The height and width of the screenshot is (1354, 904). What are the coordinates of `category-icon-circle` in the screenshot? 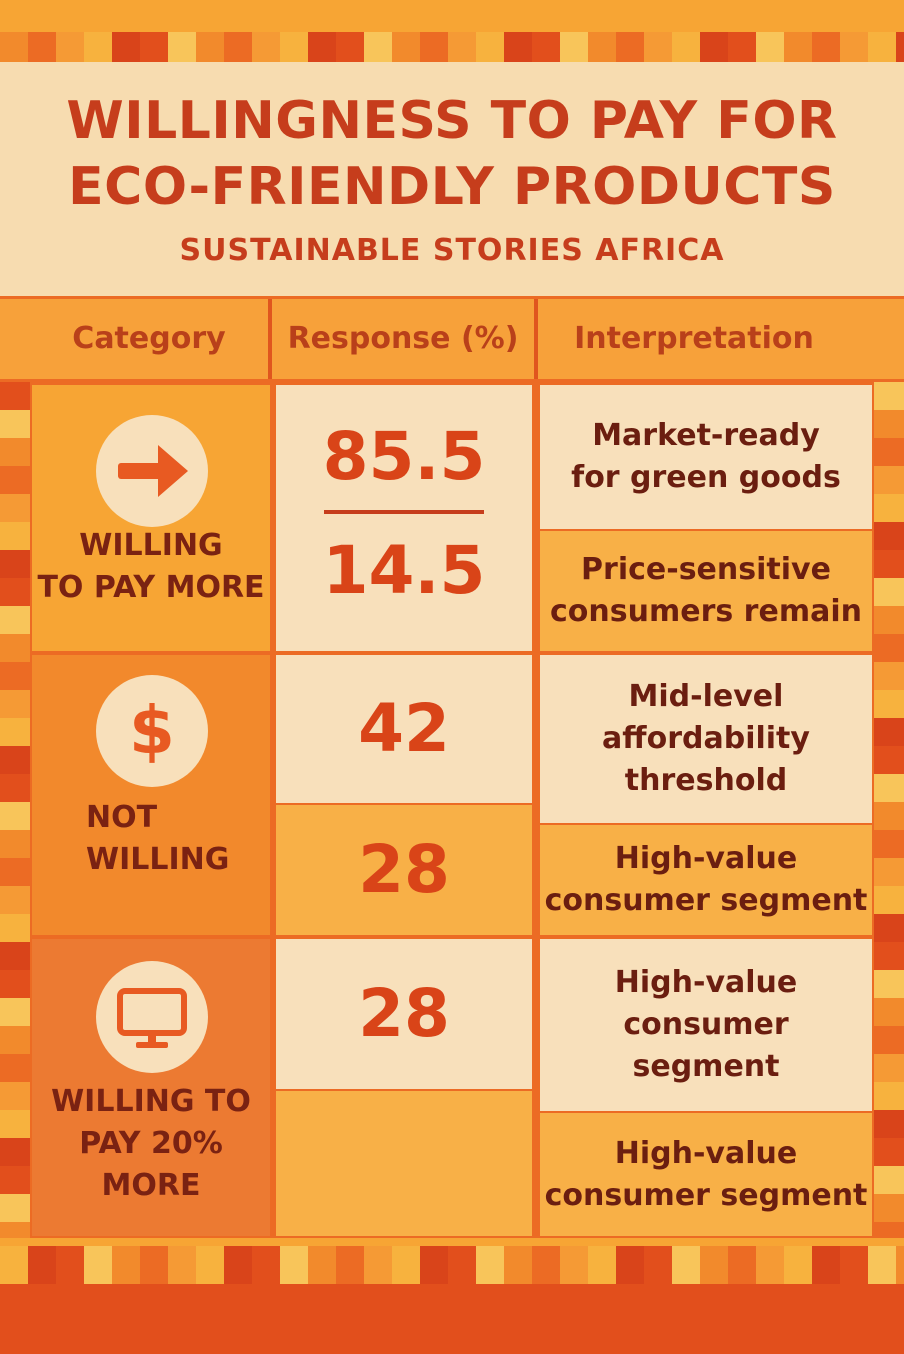 It's located at (152, 471).